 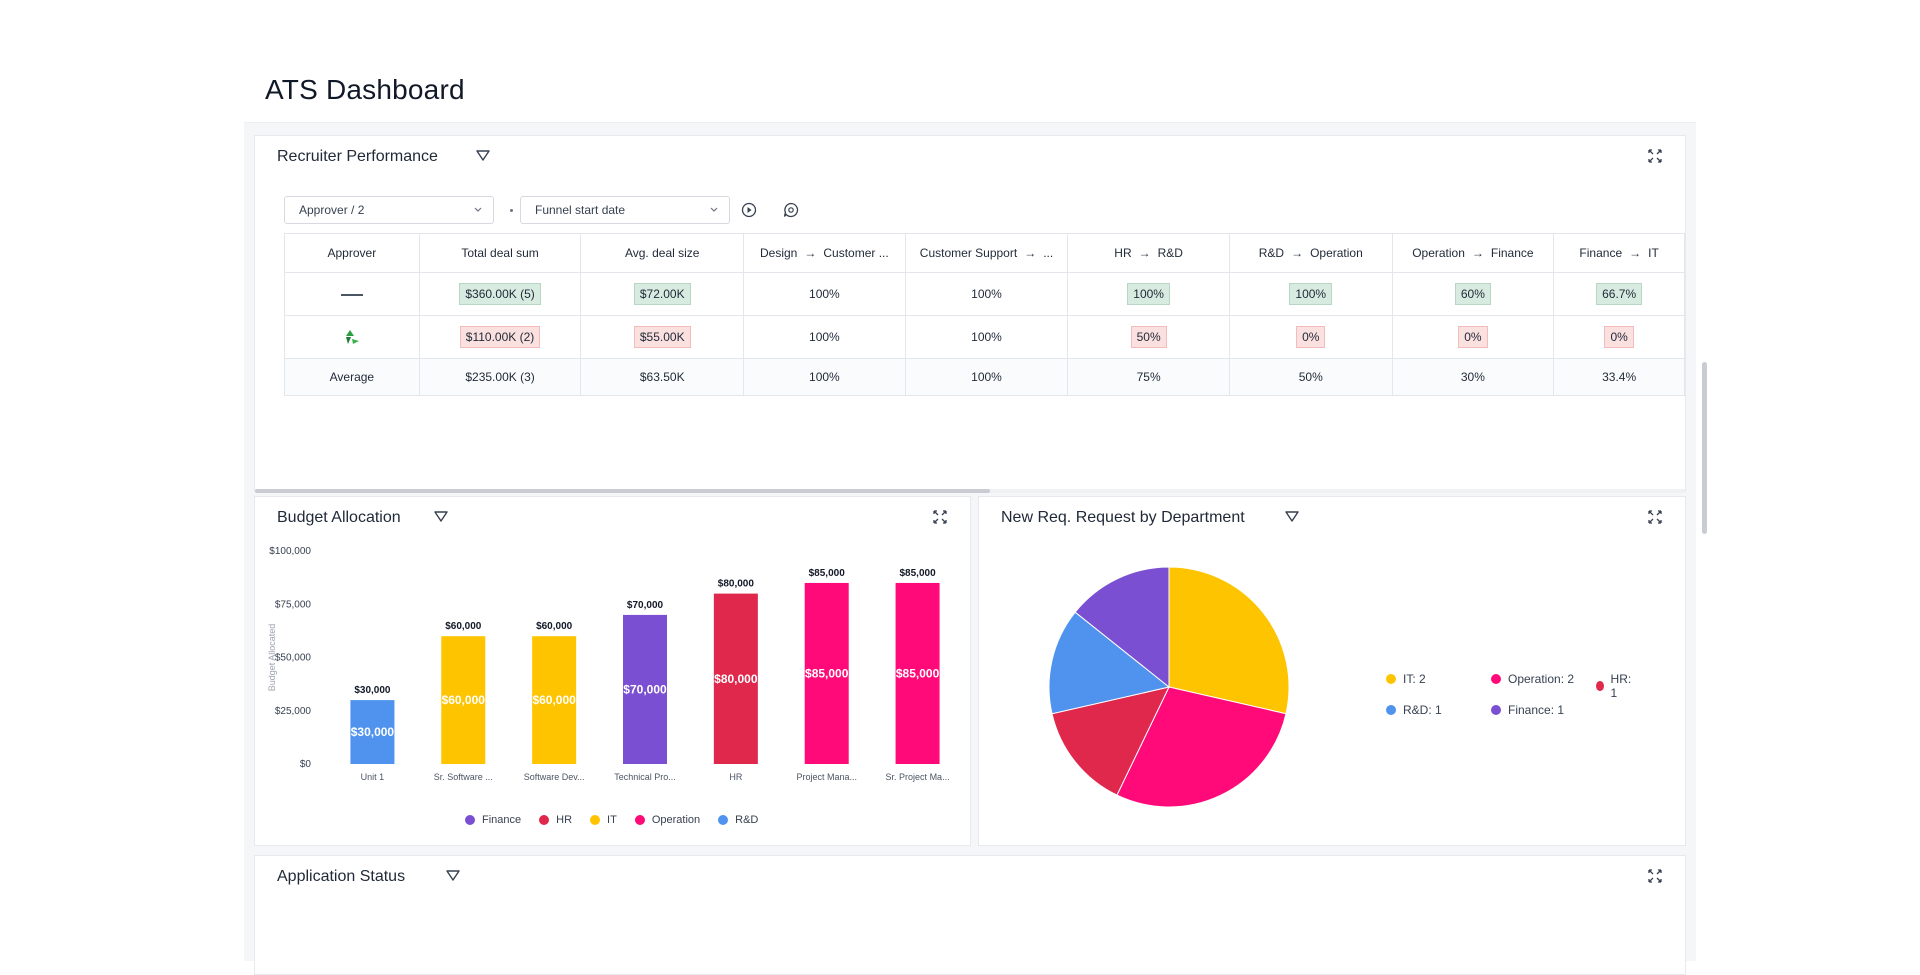 What do you see at coordinates (749, 210) in the screenshot?
I see `refresh-icon` at bounding box center [749, 210].